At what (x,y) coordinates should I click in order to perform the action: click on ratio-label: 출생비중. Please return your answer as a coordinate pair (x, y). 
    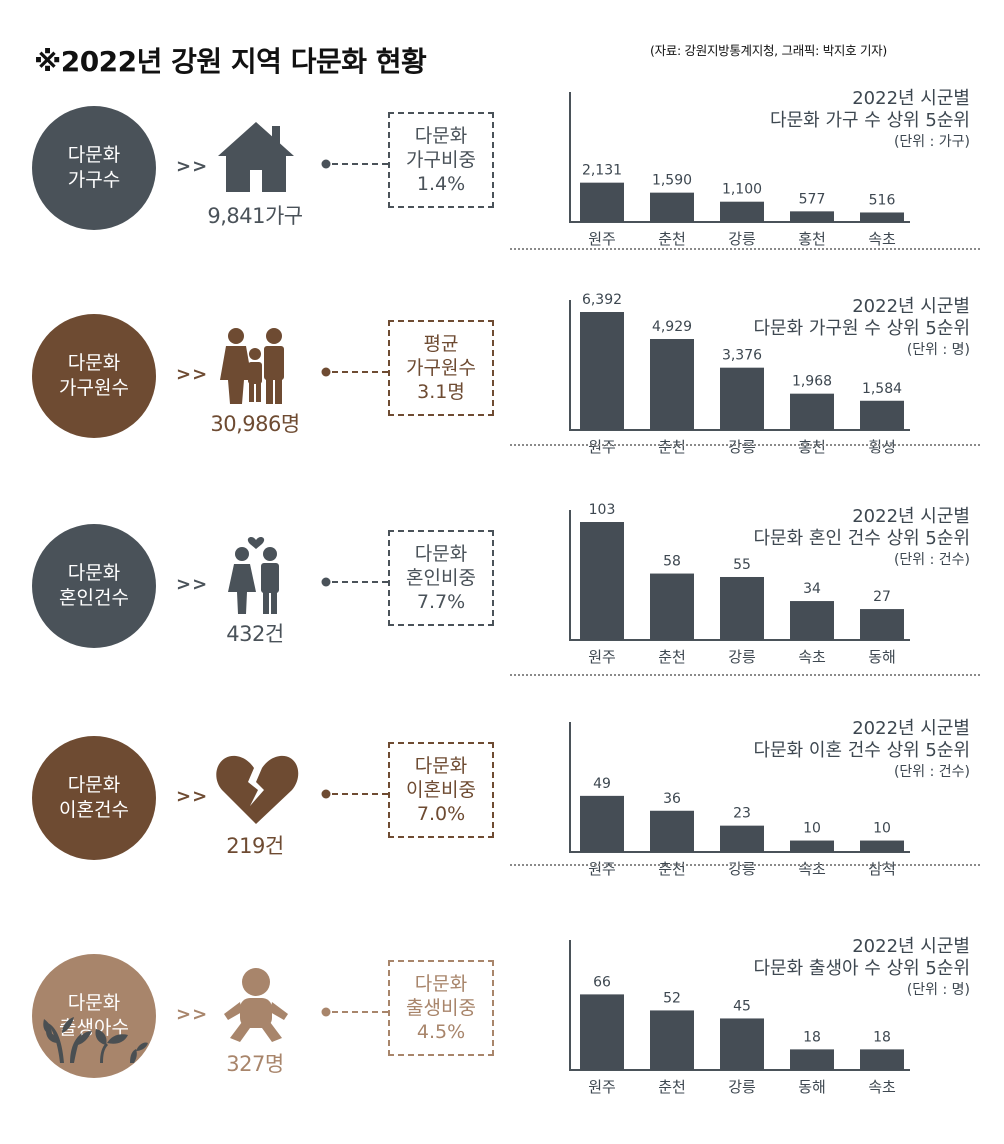
    Looking at the image, I should click on (441, 1008).